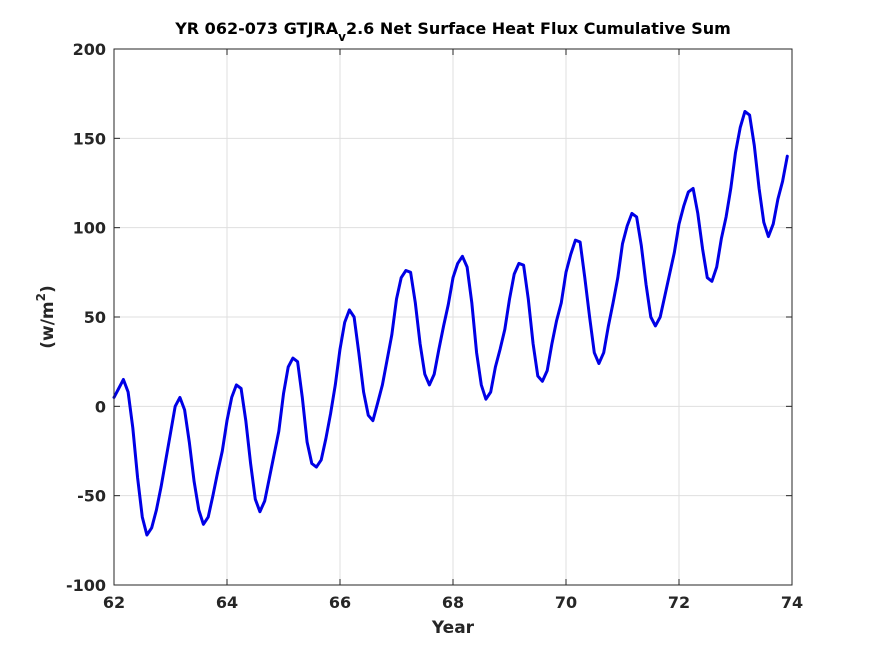  I want to click on y-tick-labels: -100 -50 0 50 100 150 200, so click(86, 317).